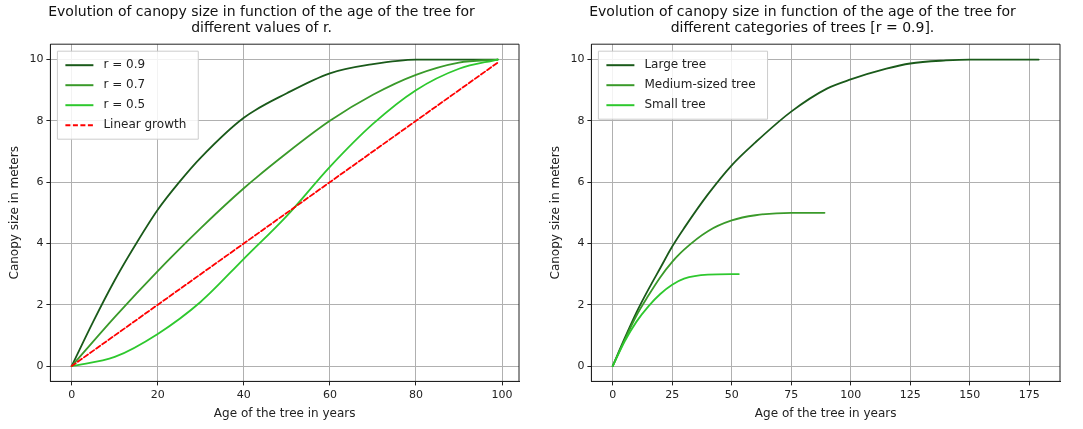  Describe the element at coordinates (124, 84) in the screenshot. I see `legend-label: r = 0.7` at that location.